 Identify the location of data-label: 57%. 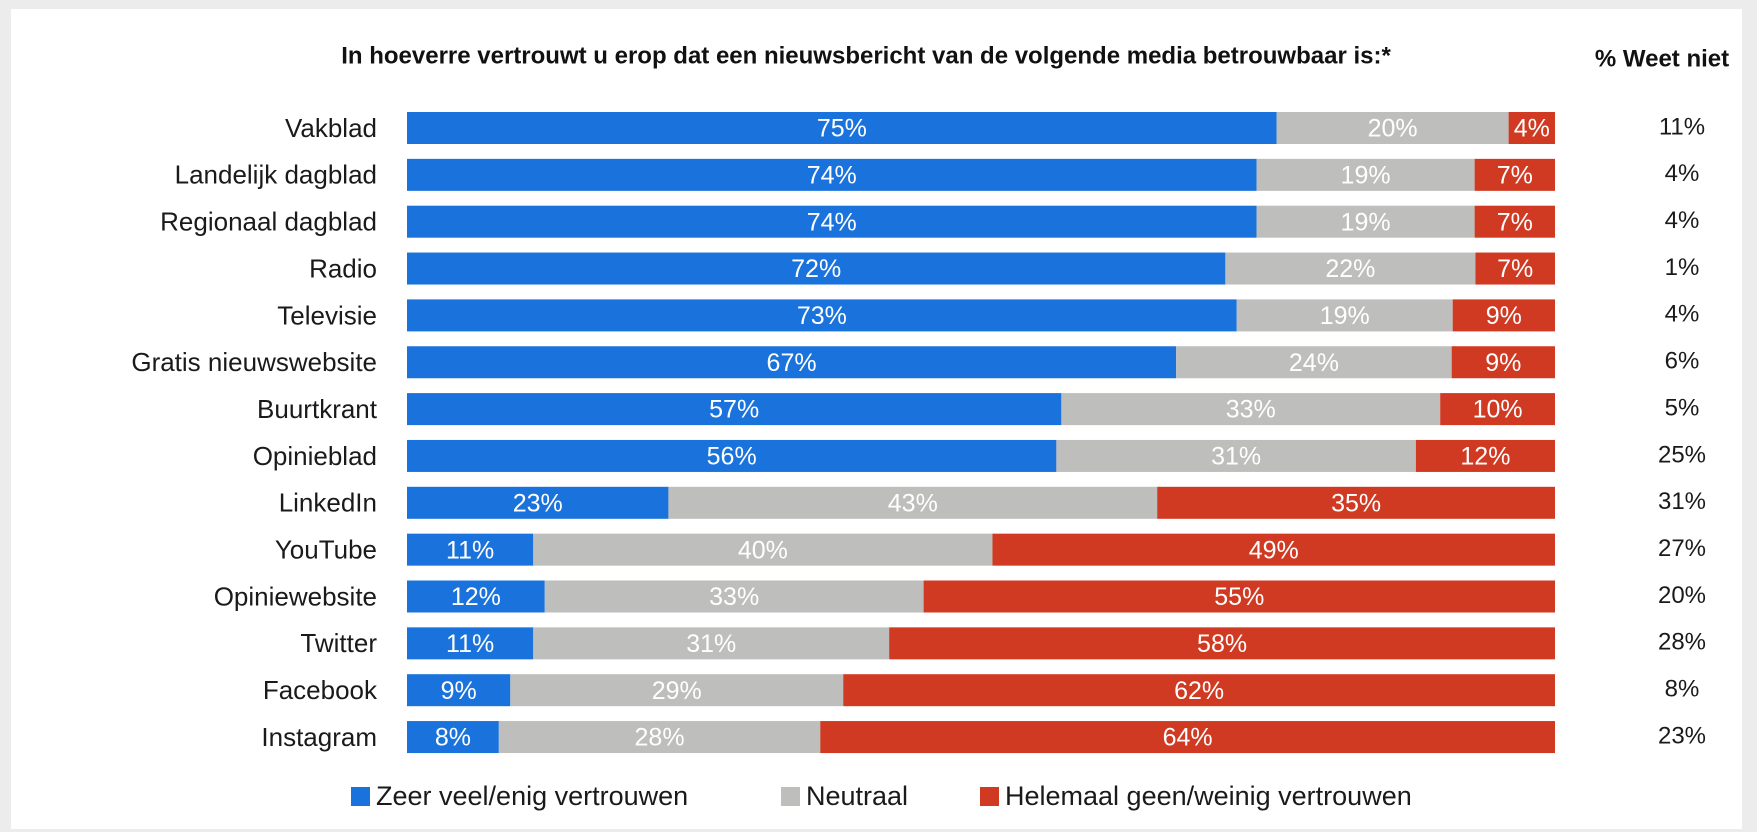
(734, 410).